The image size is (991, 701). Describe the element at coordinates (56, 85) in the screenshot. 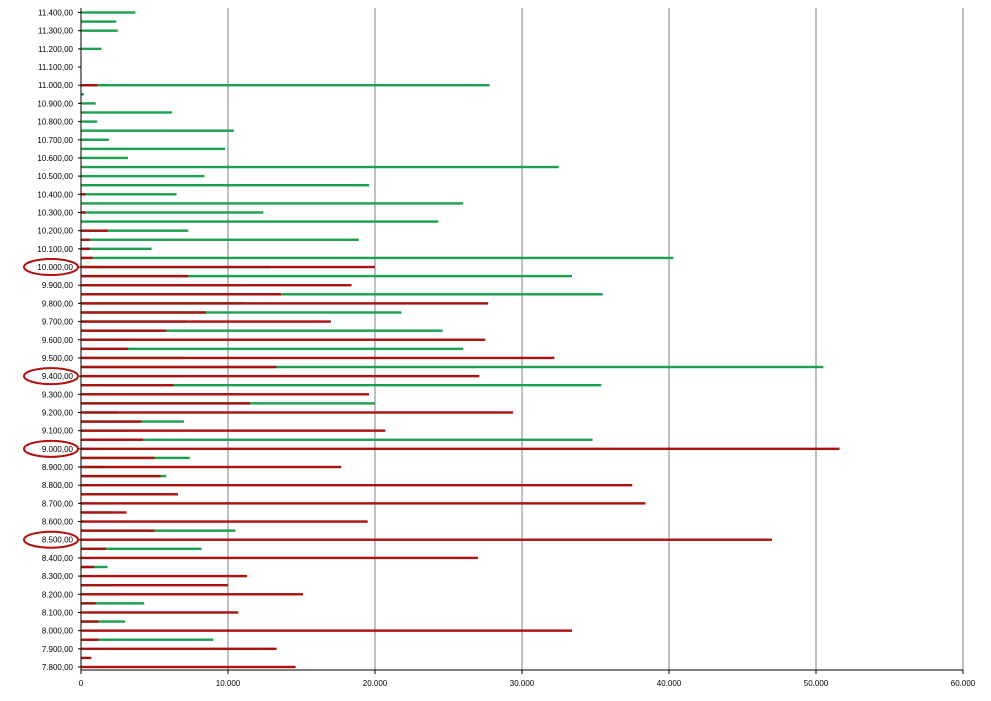

I see `y-tick-label: 11.000,00` at that location.